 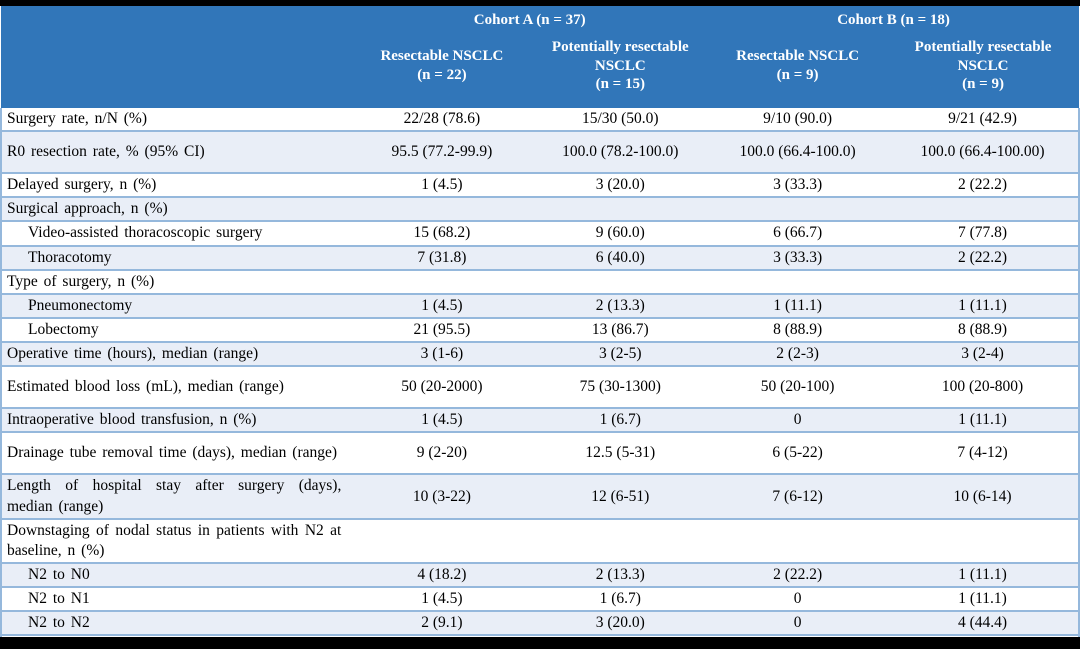 What do you see at coordinates (176, 420) in the screenshot?
I see `row-label: Intraoperative blood transfusion, n (%)` at bounding box center [176, 420].